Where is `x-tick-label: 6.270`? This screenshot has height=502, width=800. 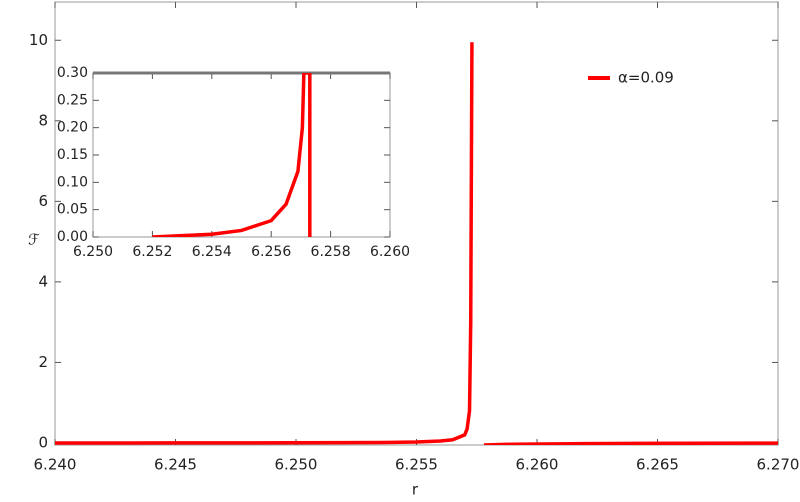
x-tick-label: 6.270 is located at coordinates (778, 465).